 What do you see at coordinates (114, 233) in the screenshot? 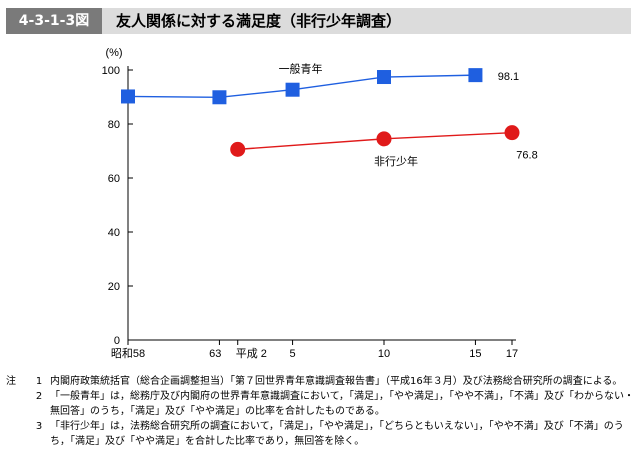
I see `y-tick-label: 40` at bounding box center [114, 233].